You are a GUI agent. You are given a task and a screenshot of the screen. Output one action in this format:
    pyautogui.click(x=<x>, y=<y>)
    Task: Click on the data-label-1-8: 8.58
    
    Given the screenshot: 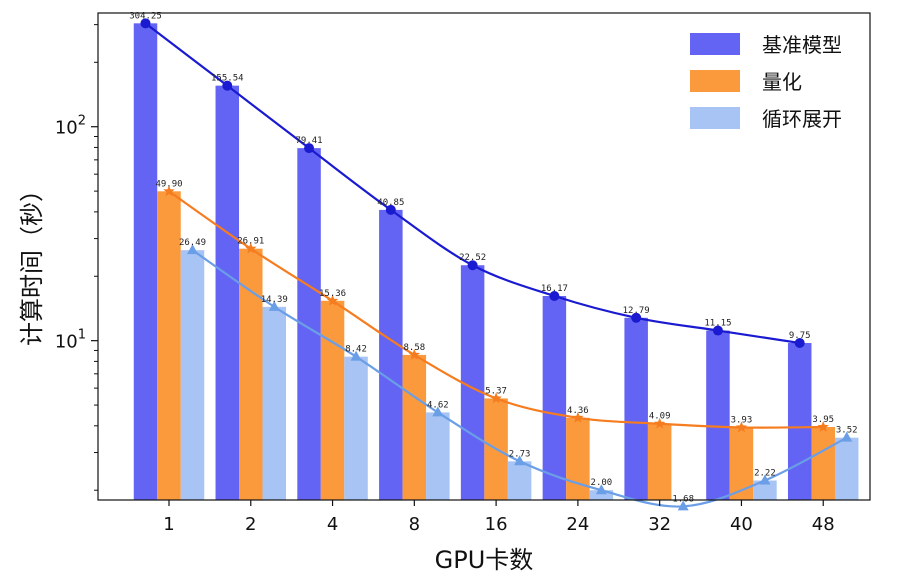 What is the action you would take?
    pyautogui.click(x=414, y=348)
    